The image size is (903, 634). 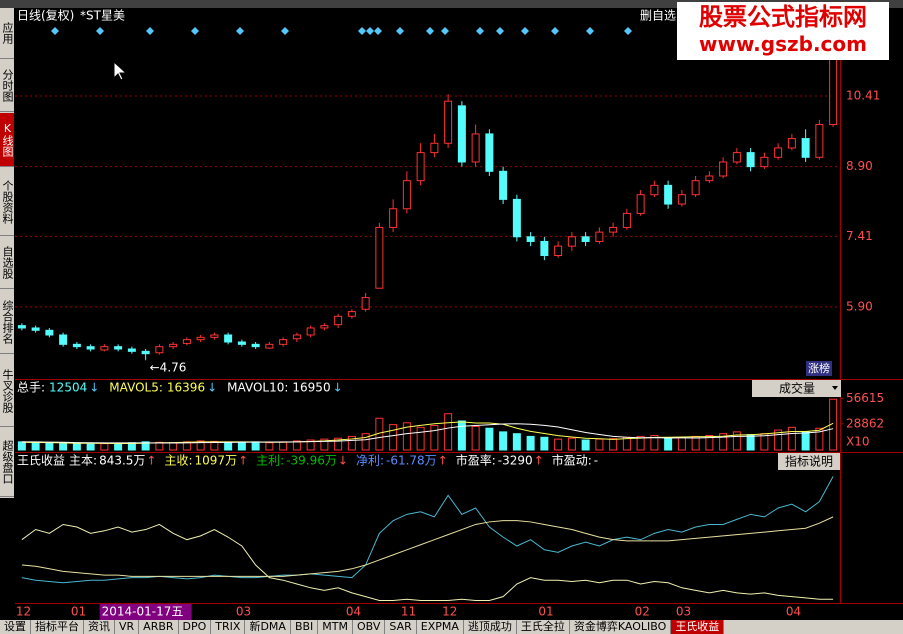 I want to click on bottom-tab: VR, so click(x=127, y=627).